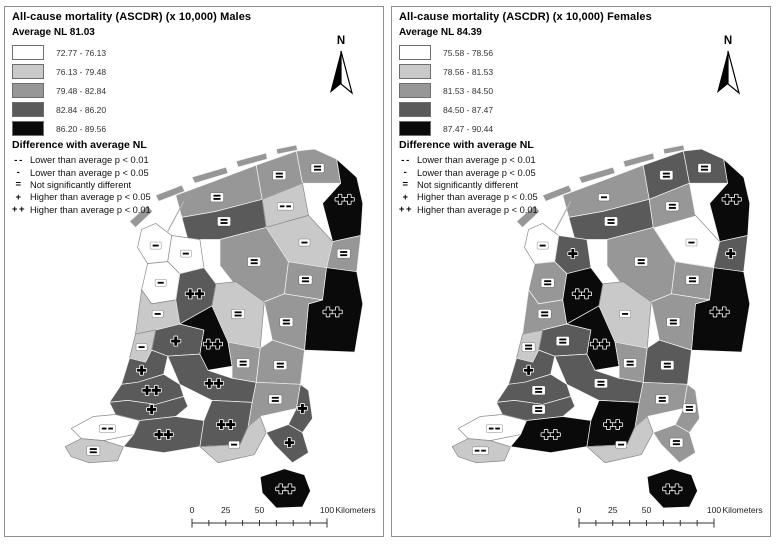 The height and width of the screenshot is (544, 776). Describe the element at coordinates (90, 209) in the screenshot. I see `diff-label: Higher than average p < 0.01` at that location.